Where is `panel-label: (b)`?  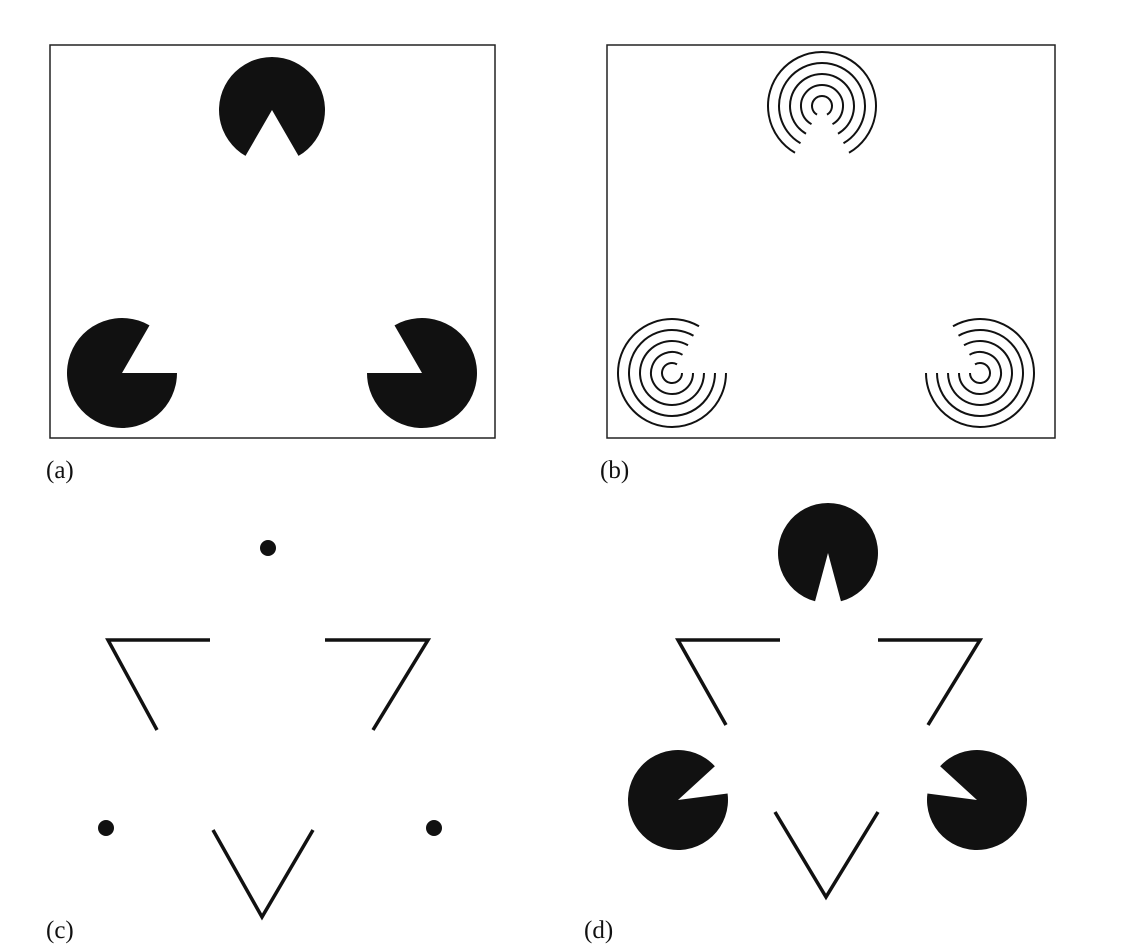
panel-label: (b) is located at coordinates (614, 470).